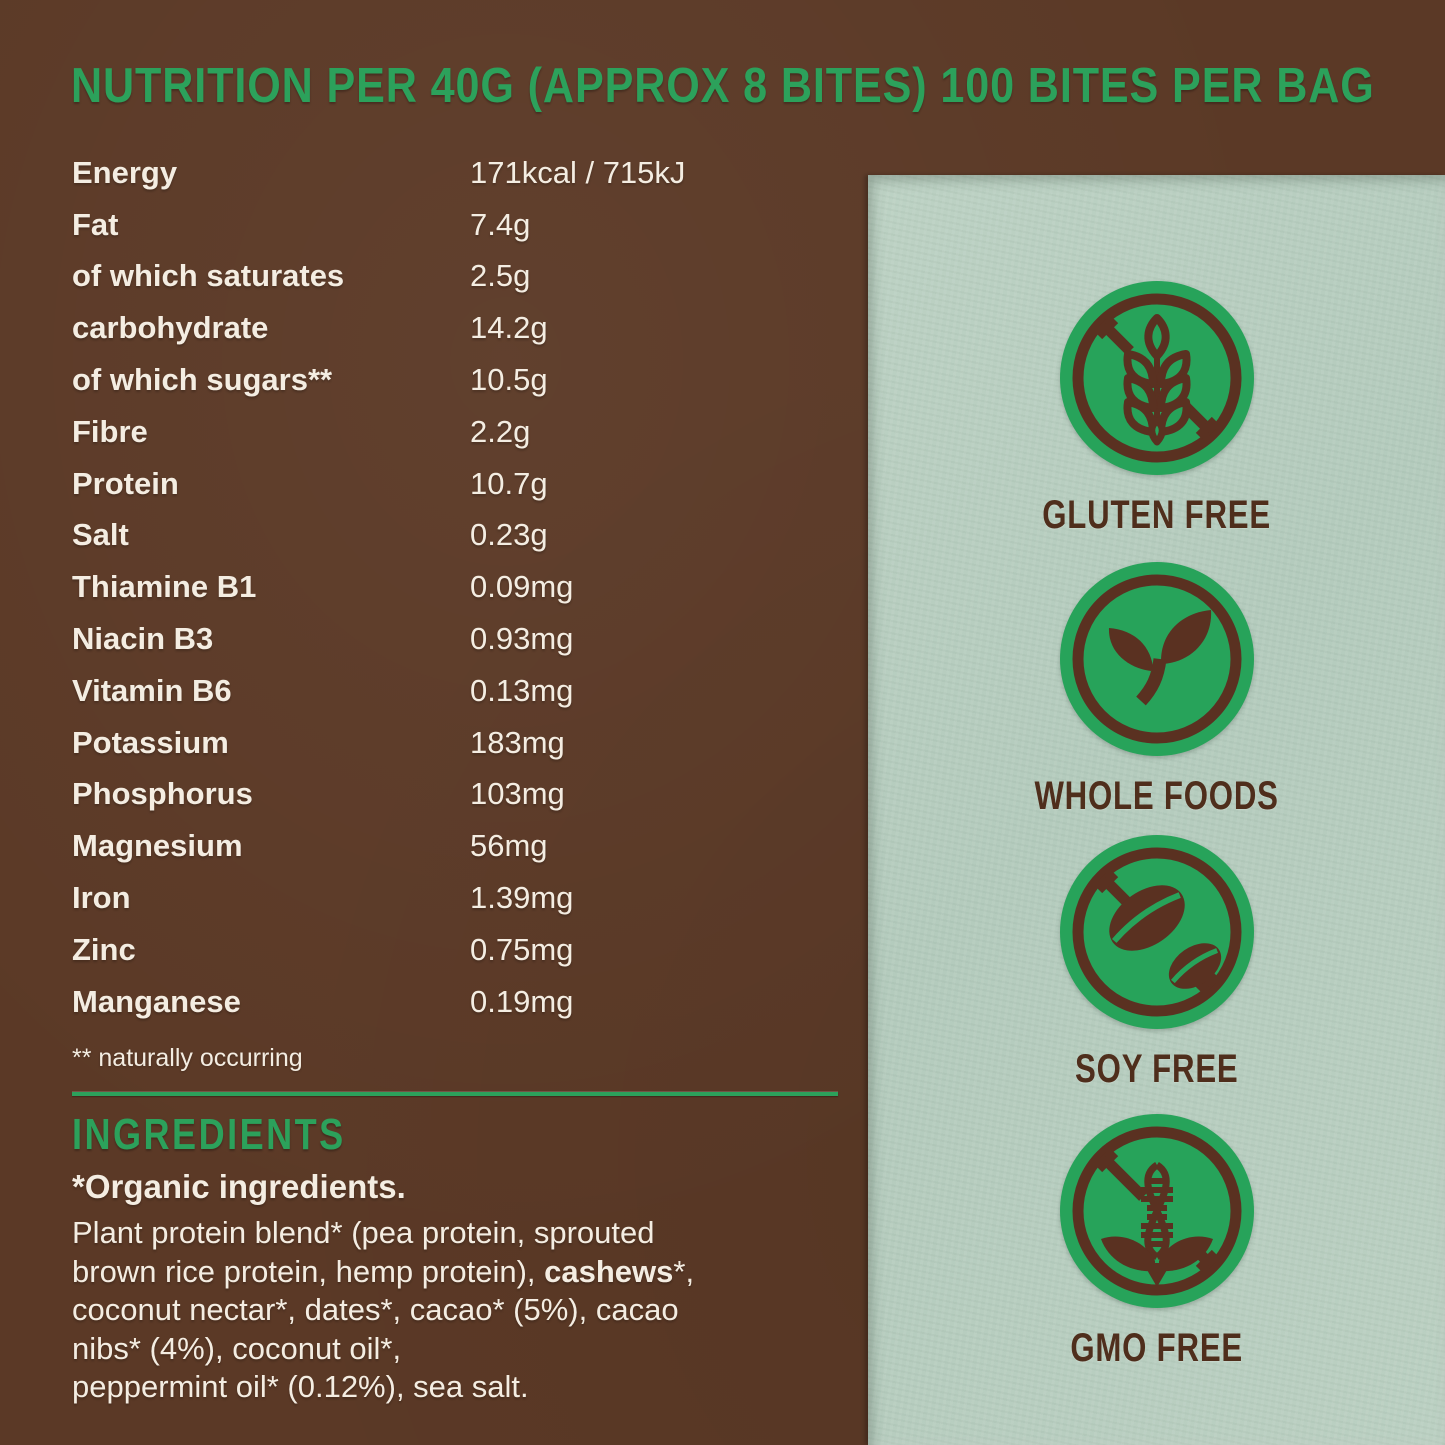 The height and width of the screenshot is (1445, 1445). What do you see at coordinates (1156, 932) in the screenshot?
I see `soy-free-icon` at bounding box center [1156, 932].